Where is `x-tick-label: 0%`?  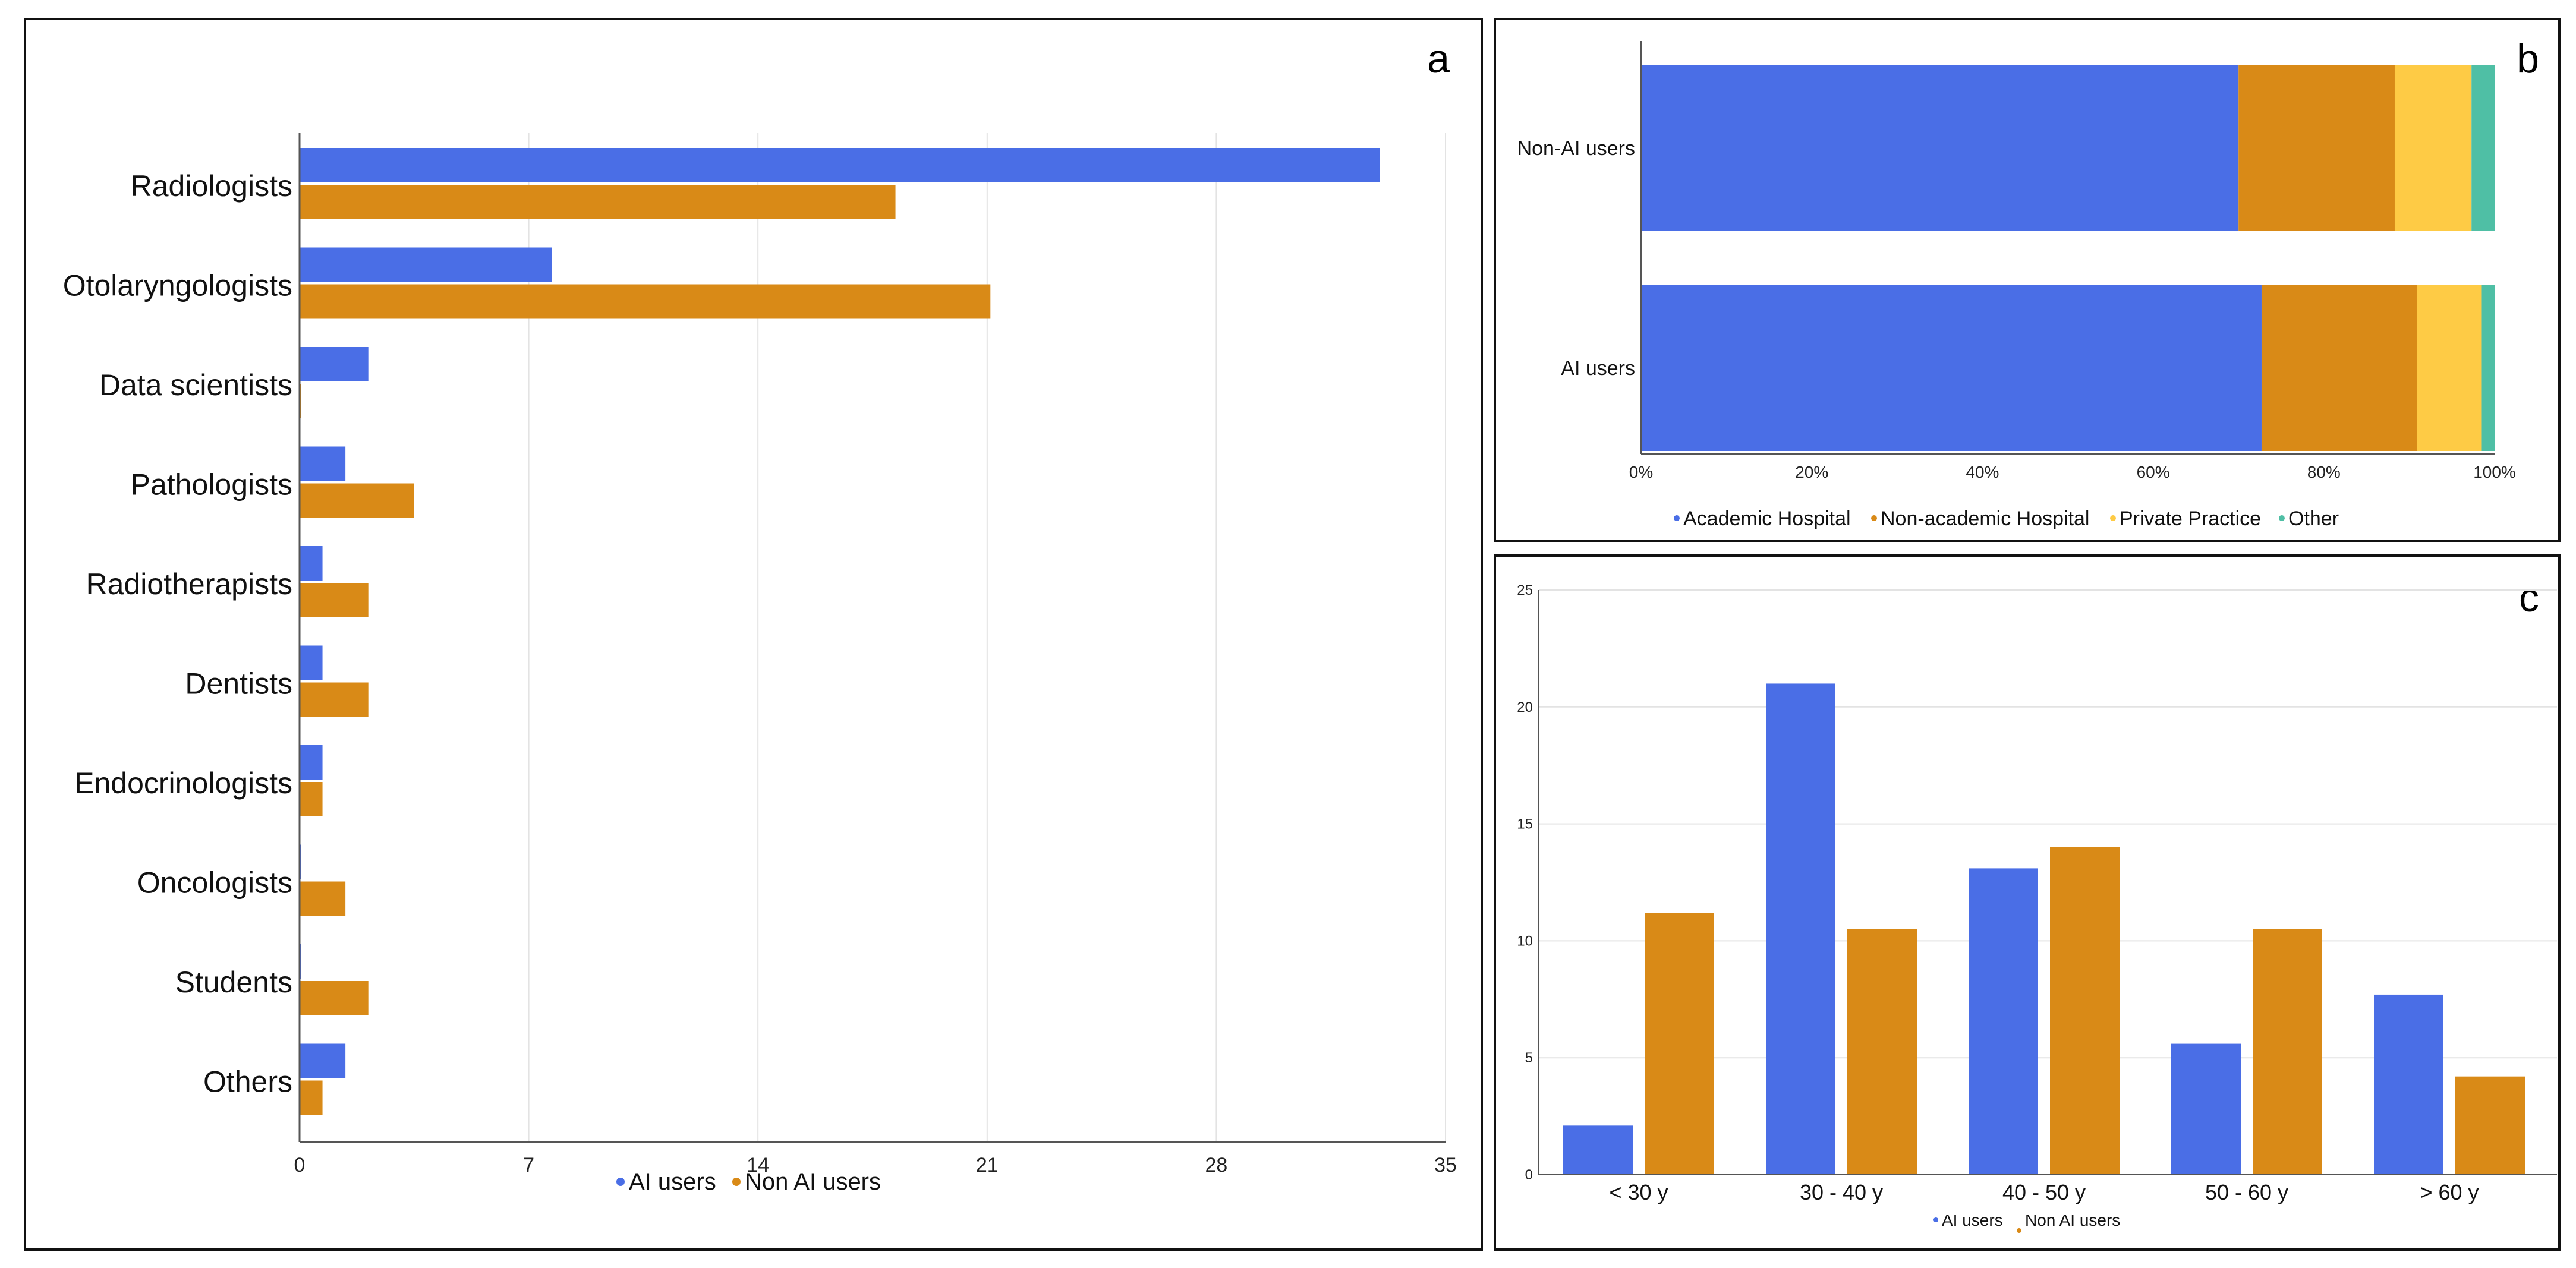 x-tick-label: 0% is located at coordinates (1641, 472).